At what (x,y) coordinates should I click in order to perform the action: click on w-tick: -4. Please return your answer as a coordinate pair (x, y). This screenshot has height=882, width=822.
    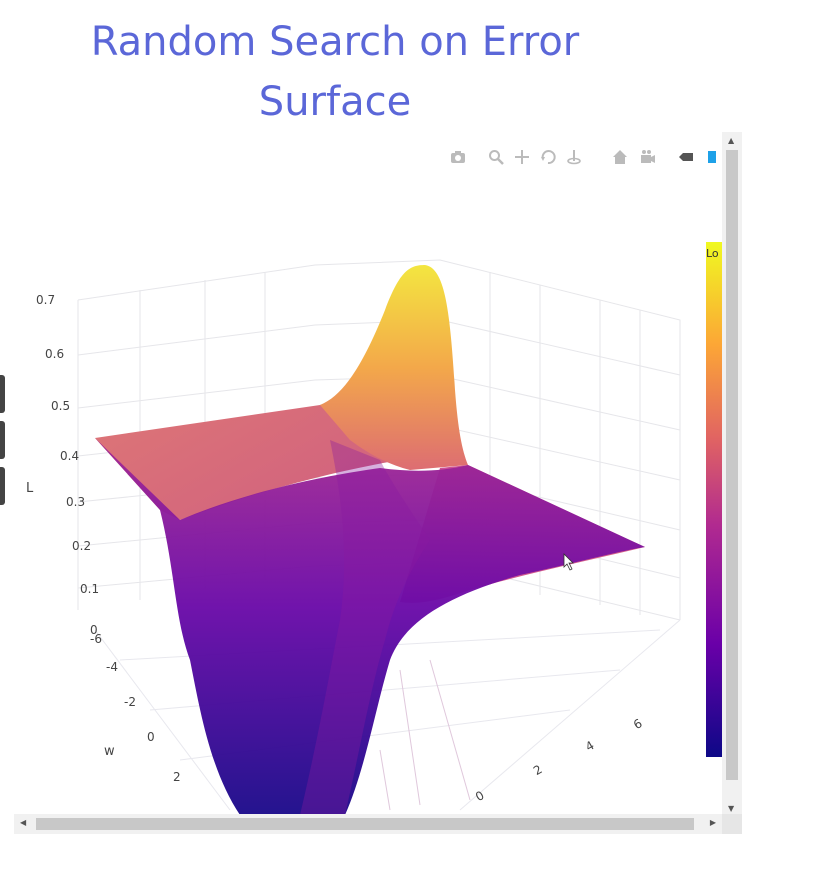
    Looking at the image, I should click on (112, 667).